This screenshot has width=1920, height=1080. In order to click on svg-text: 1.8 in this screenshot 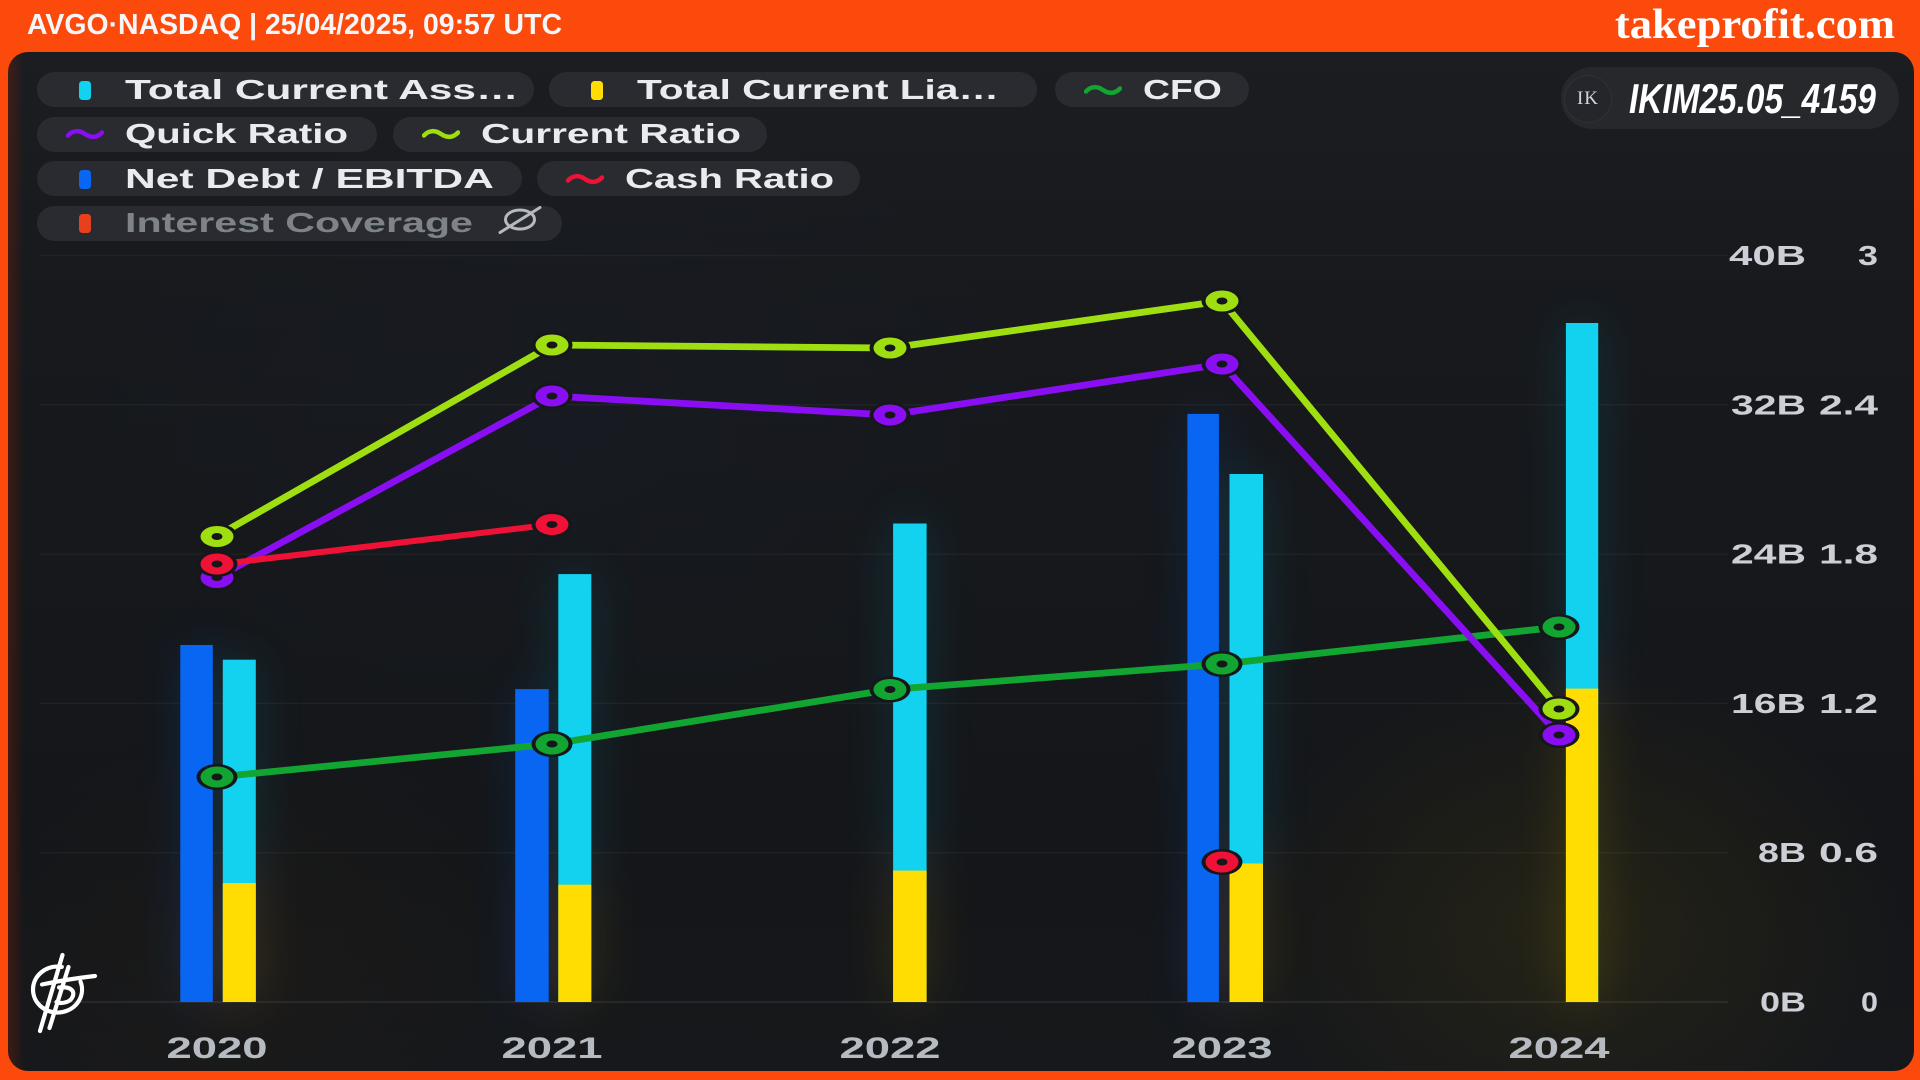, I will do `click(1848, 554)`.